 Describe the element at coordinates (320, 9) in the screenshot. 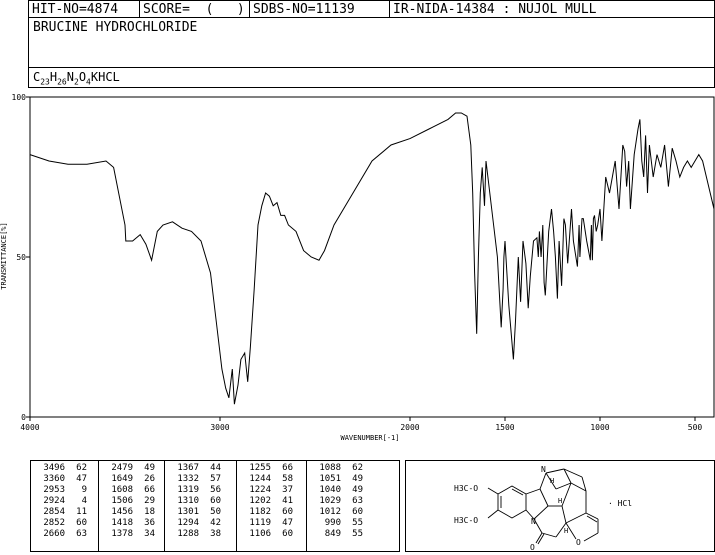

I see `sdbs-number: SDBS-NO=11139` at that location.